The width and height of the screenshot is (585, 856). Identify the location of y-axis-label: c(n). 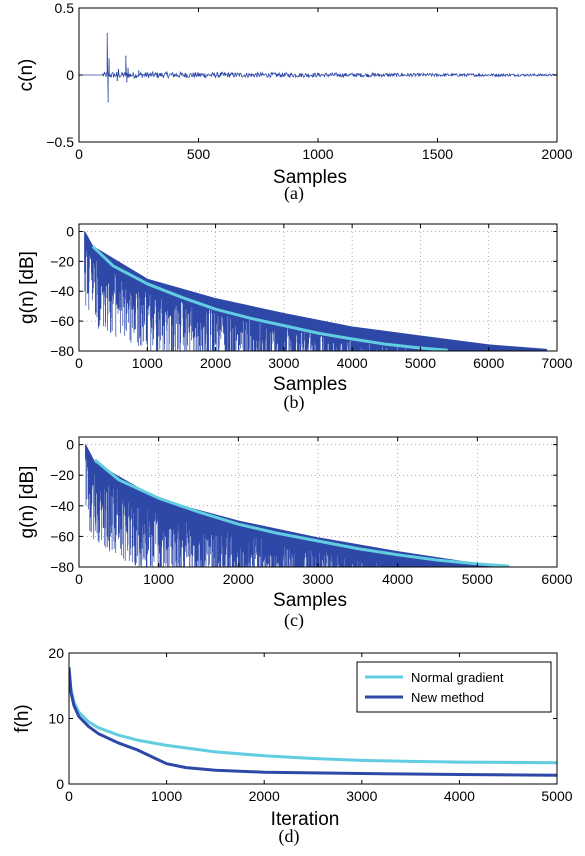
(26, 75).